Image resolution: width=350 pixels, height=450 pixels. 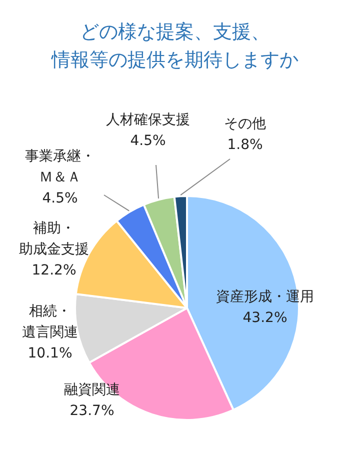 I want to click on slice-label: 事業承継・Ｍ＆Ａ, so click(x=60, y=167).